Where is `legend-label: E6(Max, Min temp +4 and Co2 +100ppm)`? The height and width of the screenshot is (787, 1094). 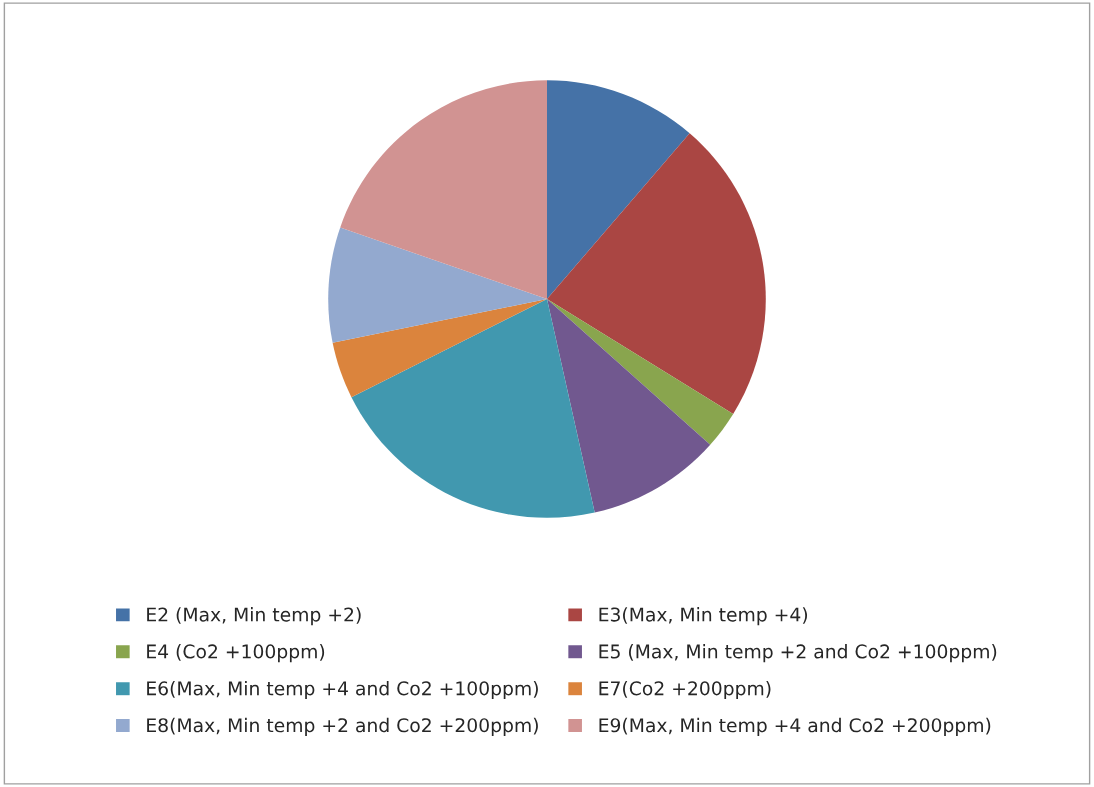 legend-label: E6(Max, Min temp +4 and Co2 +100ppm) is located at coordinates (342, 690).